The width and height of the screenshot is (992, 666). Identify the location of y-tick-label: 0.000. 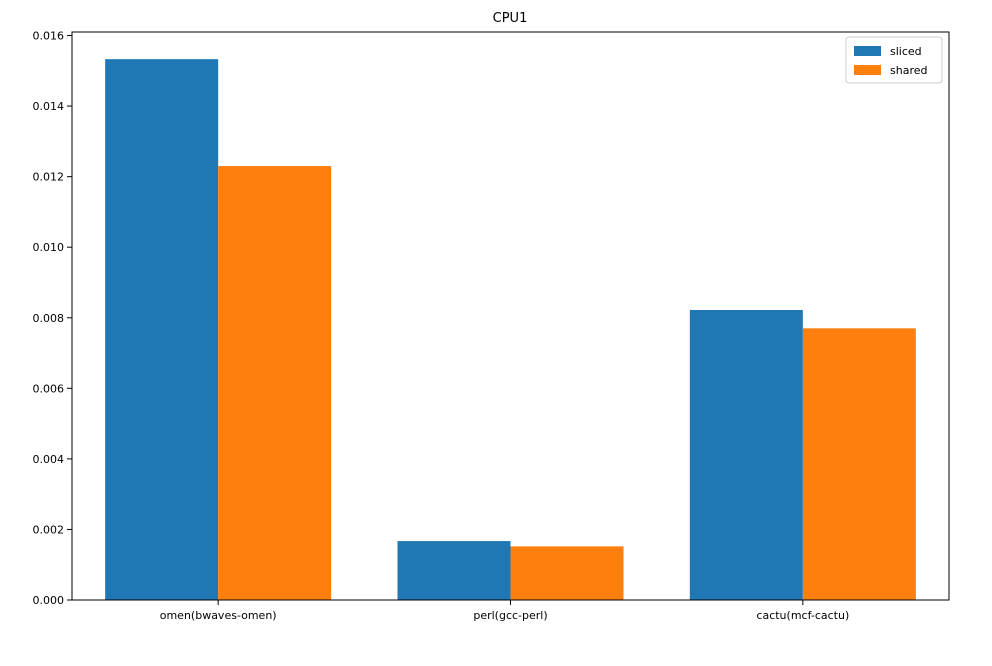
(49, 600).